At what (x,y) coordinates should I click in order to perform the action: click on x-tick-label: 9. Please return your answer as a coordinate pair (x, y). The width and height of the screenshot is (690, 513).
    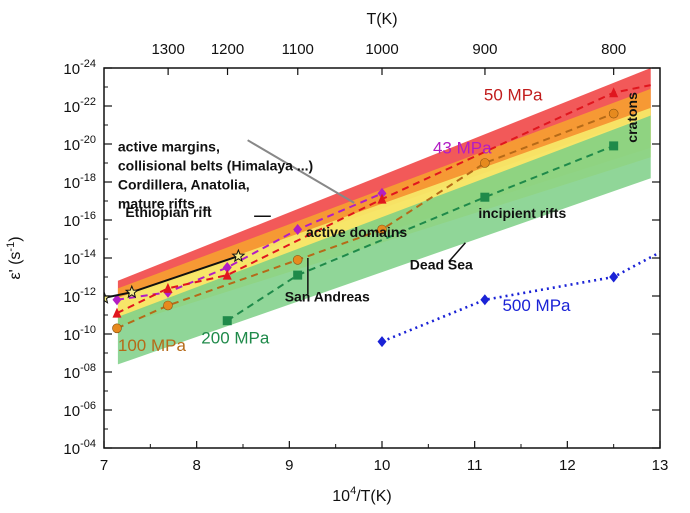
    Looking at the image, I should click on (289, 465).